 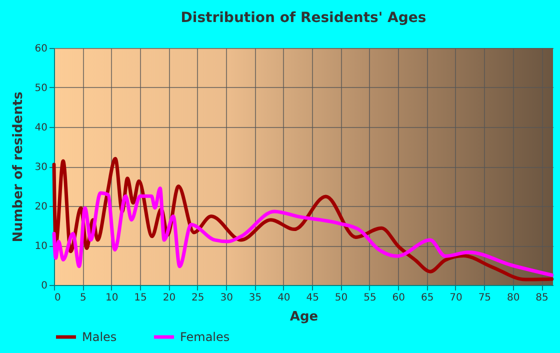 What do you see at coordinates (198, 298) in the screenshot?
I see `x-tick-label: 25` at bounding box center [198, 298].